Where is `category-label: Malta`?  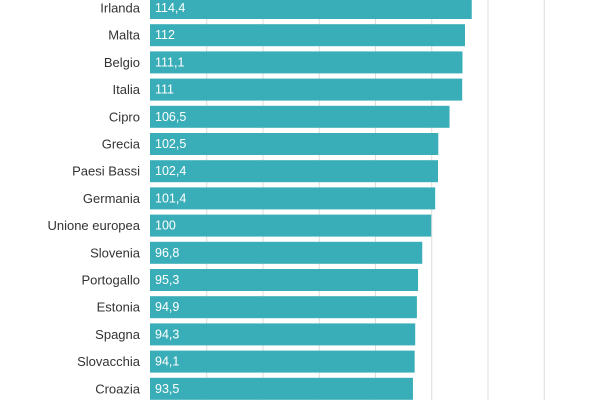 category-label: Malta is located at coordinates (124, 35).